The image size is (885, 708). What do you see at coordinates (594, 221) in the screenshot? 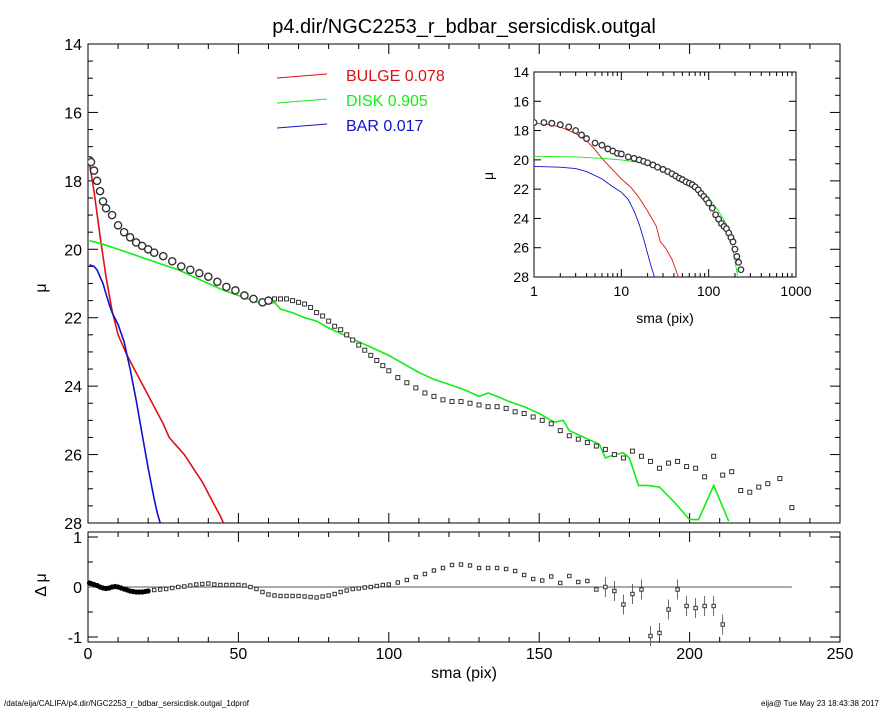
I see `inset-series-line-bar` at bounding box center [594, 221].